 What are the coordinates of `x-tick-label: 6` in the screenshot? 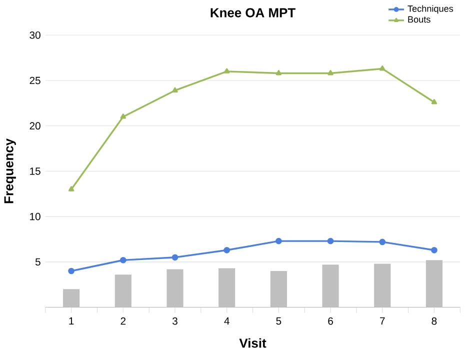 It's located at (330, 321).